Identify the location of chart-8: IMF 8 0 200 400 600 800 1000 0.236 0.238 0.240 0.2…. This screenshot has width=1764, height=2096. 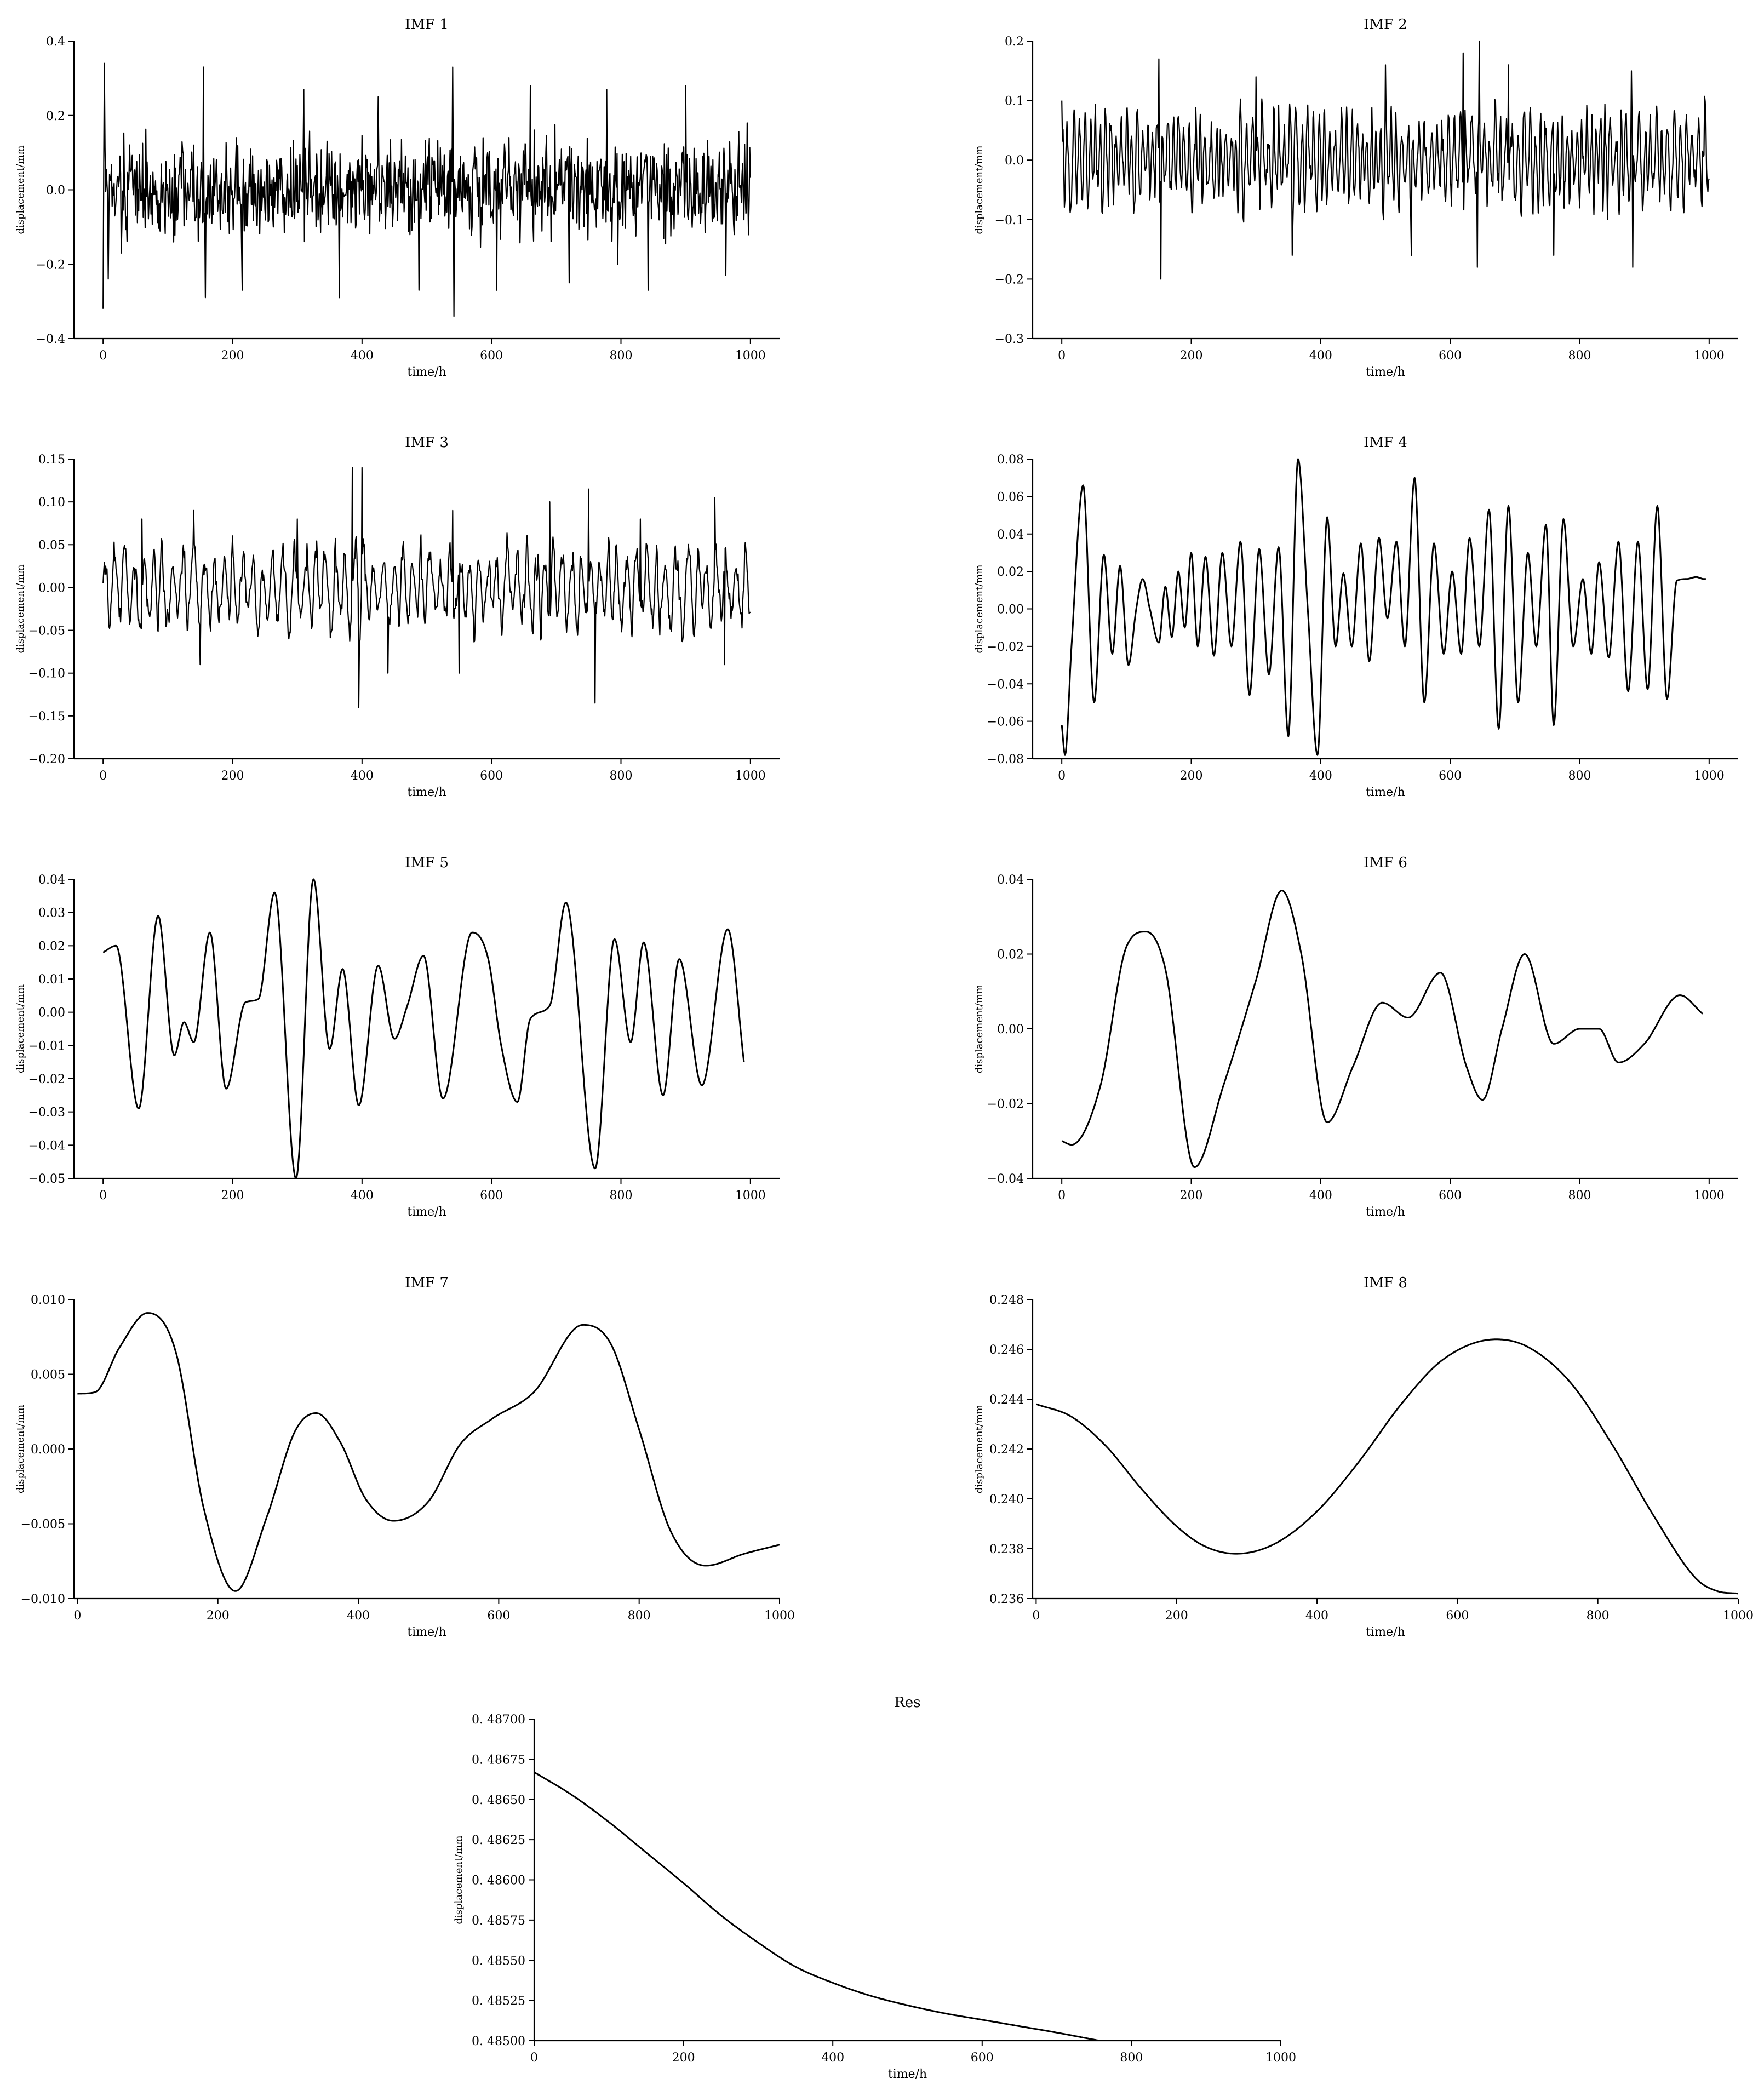
(1363, 1457).